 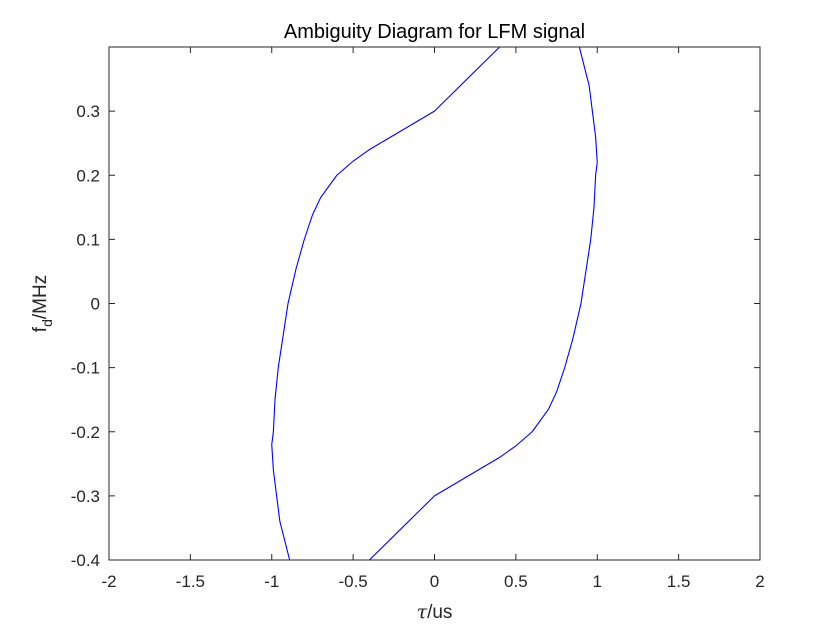 What do you see at coordinates (88, 111) in the screenshot?
I see `y-tick-label: 0.3` at bounding box center [88, 111].